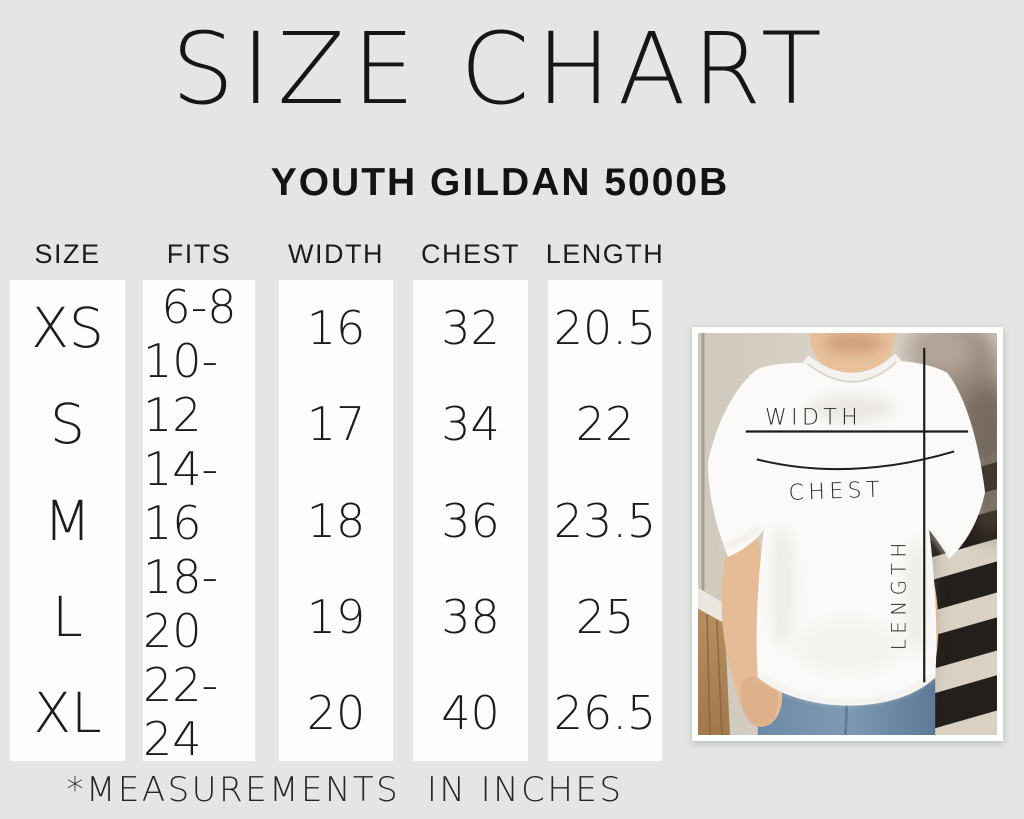 This screenshot has width=1024, height=819. Describe the element at coordinates (813, 418) in the screenshot. I see `photo-width-label: WIDTH` at that location.